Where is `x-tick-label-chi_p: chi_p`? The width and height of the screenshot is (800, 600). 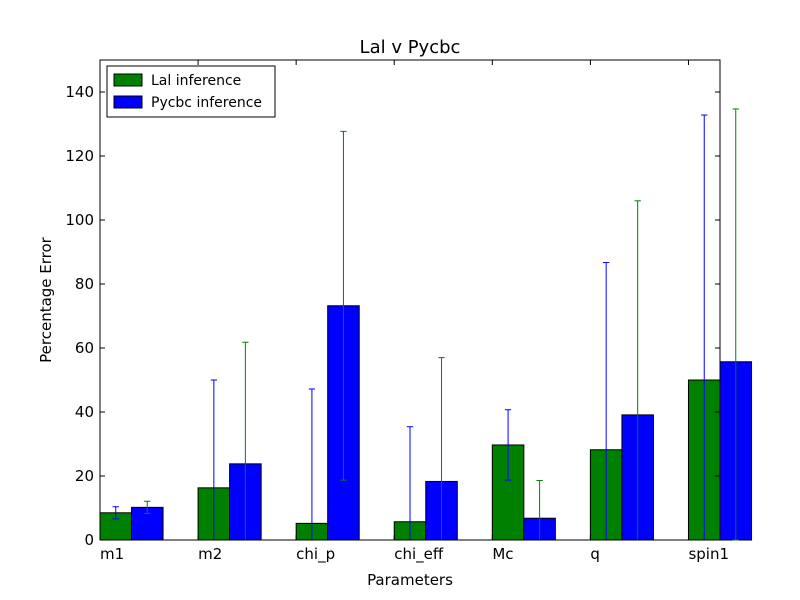
x-tick-label-chi_p: chi_p is located at coordinates (315, 554).